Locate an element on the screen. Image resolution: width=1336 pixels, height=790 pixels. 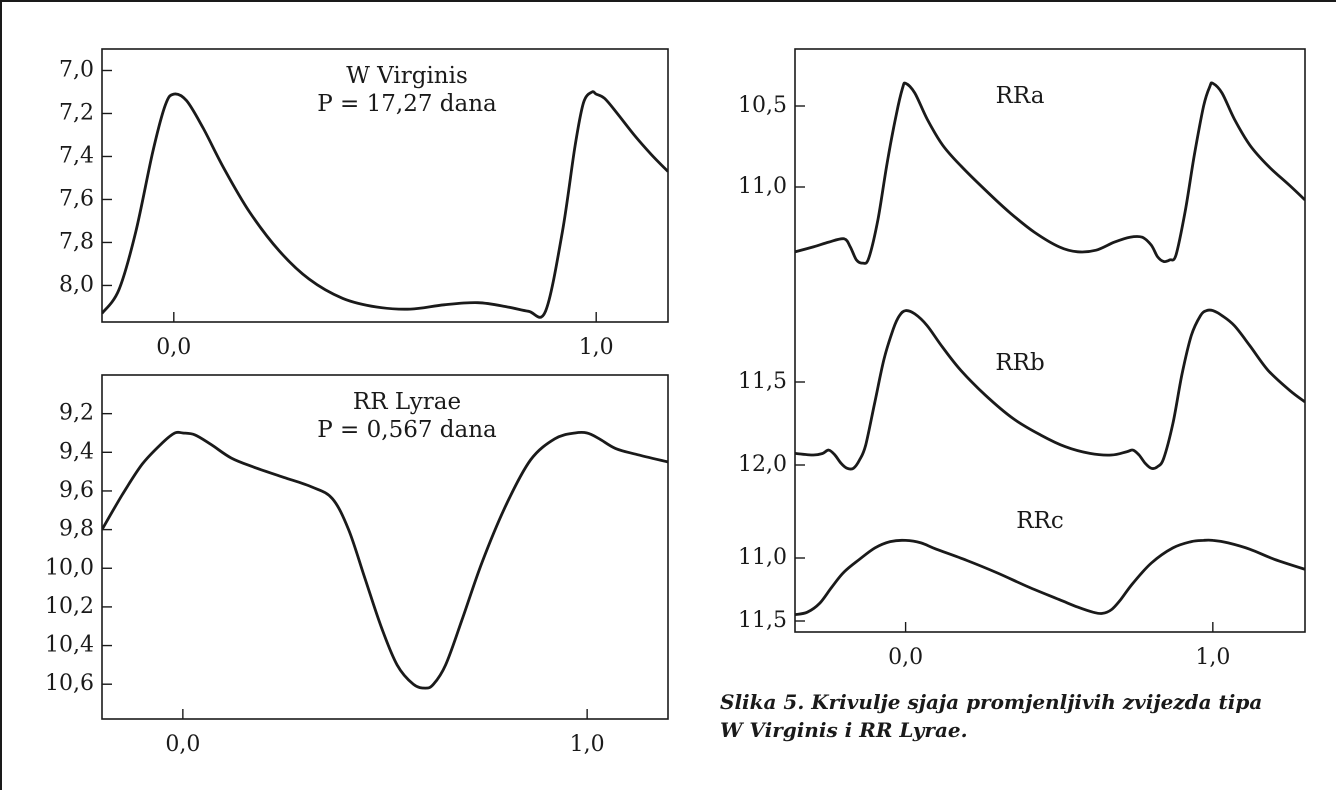
w-virginis-y-tick-label: 7,6 is located at coordinates (76, 198).